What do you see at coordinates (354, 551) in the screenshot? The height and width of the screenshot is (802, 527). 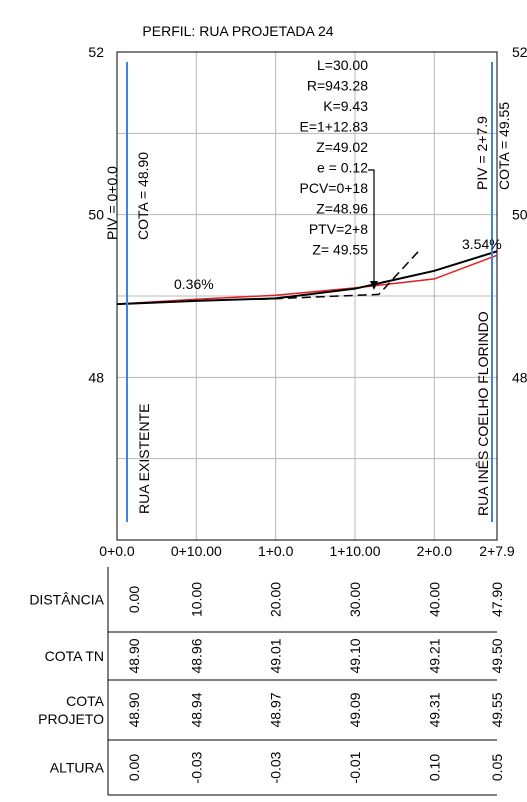 I see `x-tick-label: 1+10.00` at bounding box center [354, 551].